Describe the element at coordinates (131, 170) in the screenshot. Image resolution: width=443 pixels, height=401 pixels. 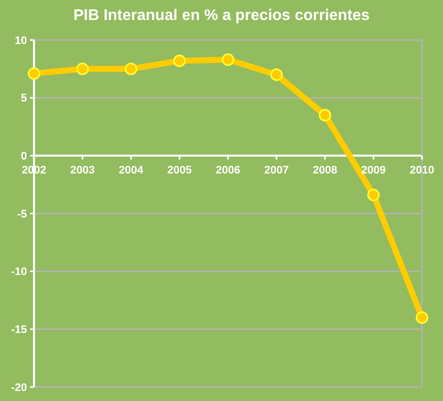
I see `x-tick-label: 2004` at that location.